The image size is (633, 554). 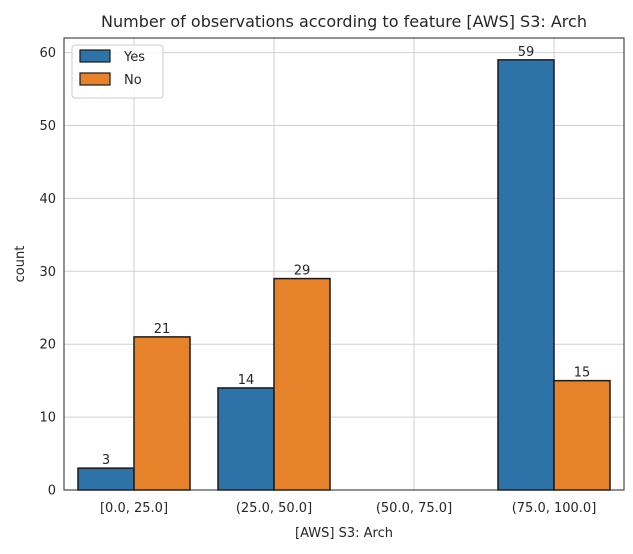 What do you see at coordinates (47, 199) in the screenshot?
I see `y-tick-label: 40` at bounding box center [47, 199].